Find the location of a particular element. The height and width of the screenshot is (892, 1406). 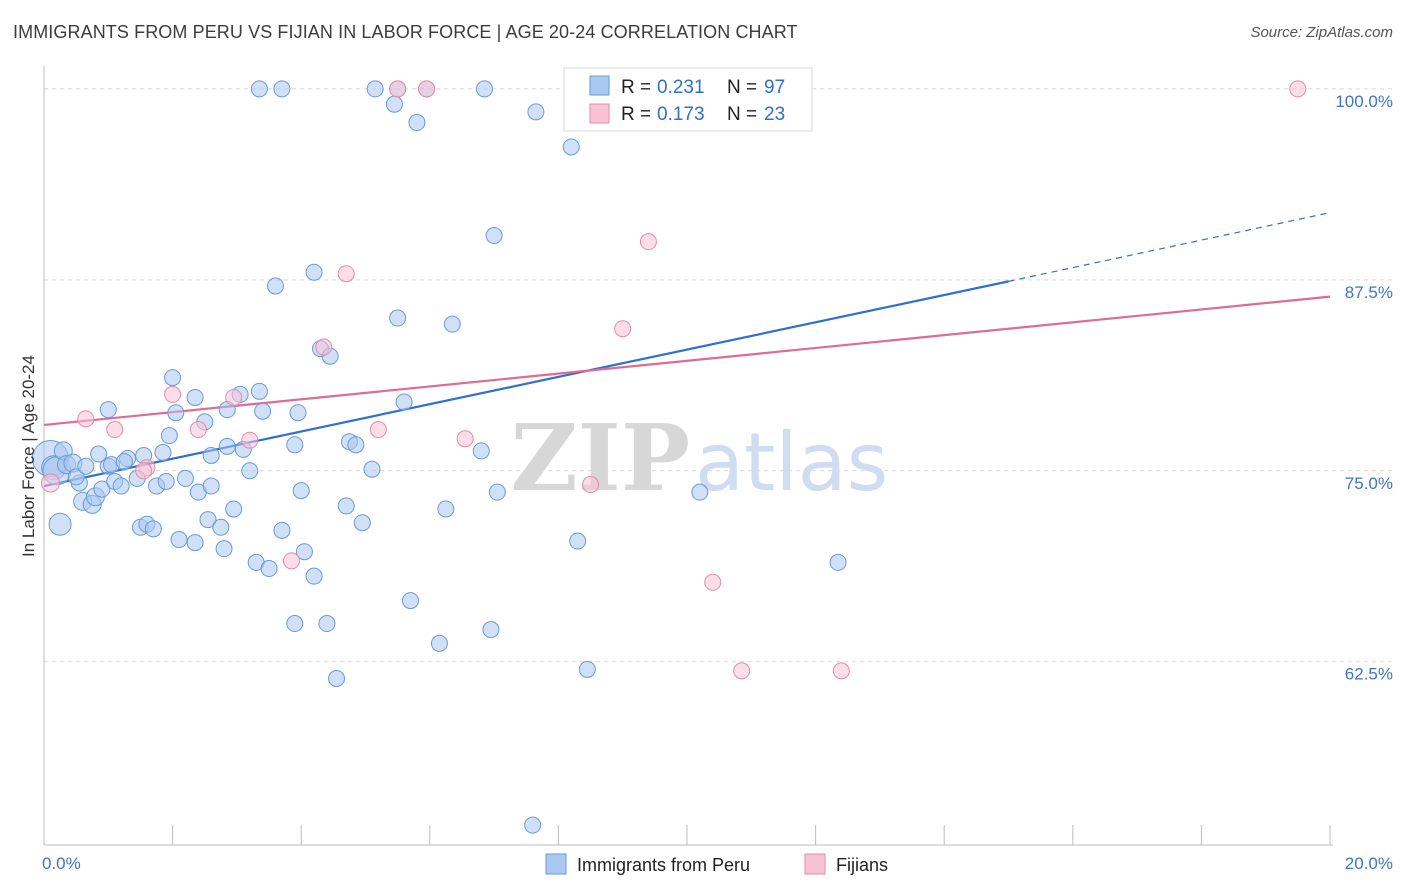

series-swatch-peru is located at coordinates (556, 864).